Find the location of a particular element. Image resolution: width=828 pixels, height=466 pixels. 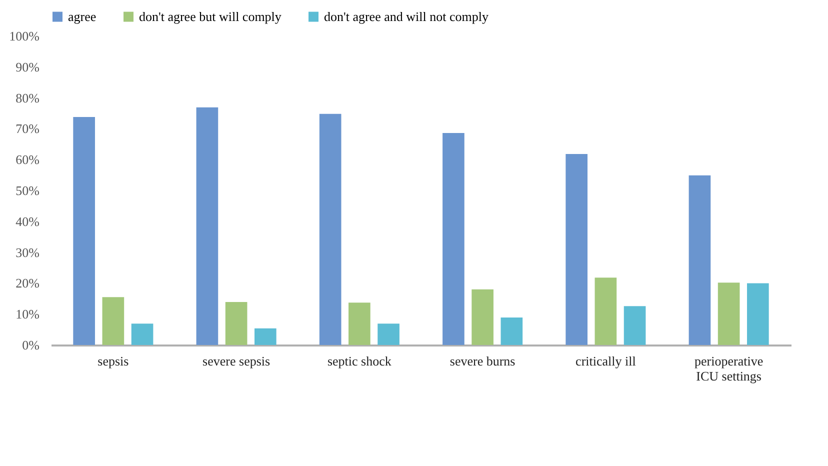

y-tick-label: 30% is located at coordinates (28, 252).